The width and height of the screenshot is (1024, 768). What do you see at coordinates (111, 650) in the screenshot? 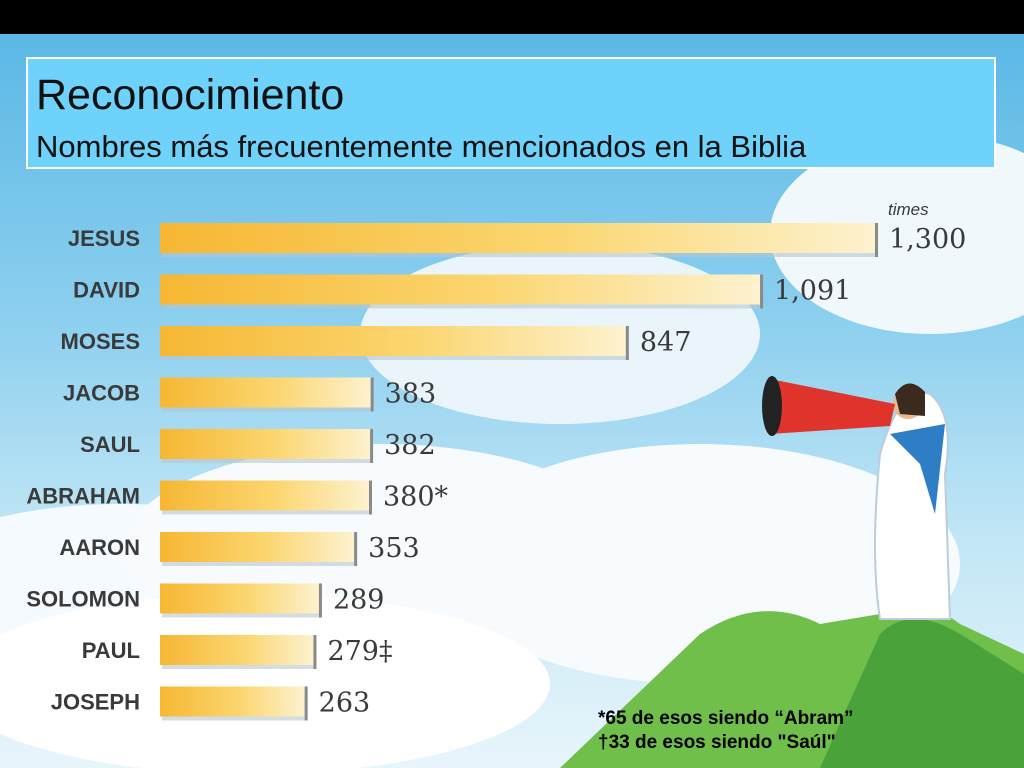
I see `category-label: PAUL` at bounding box center [111, 650].